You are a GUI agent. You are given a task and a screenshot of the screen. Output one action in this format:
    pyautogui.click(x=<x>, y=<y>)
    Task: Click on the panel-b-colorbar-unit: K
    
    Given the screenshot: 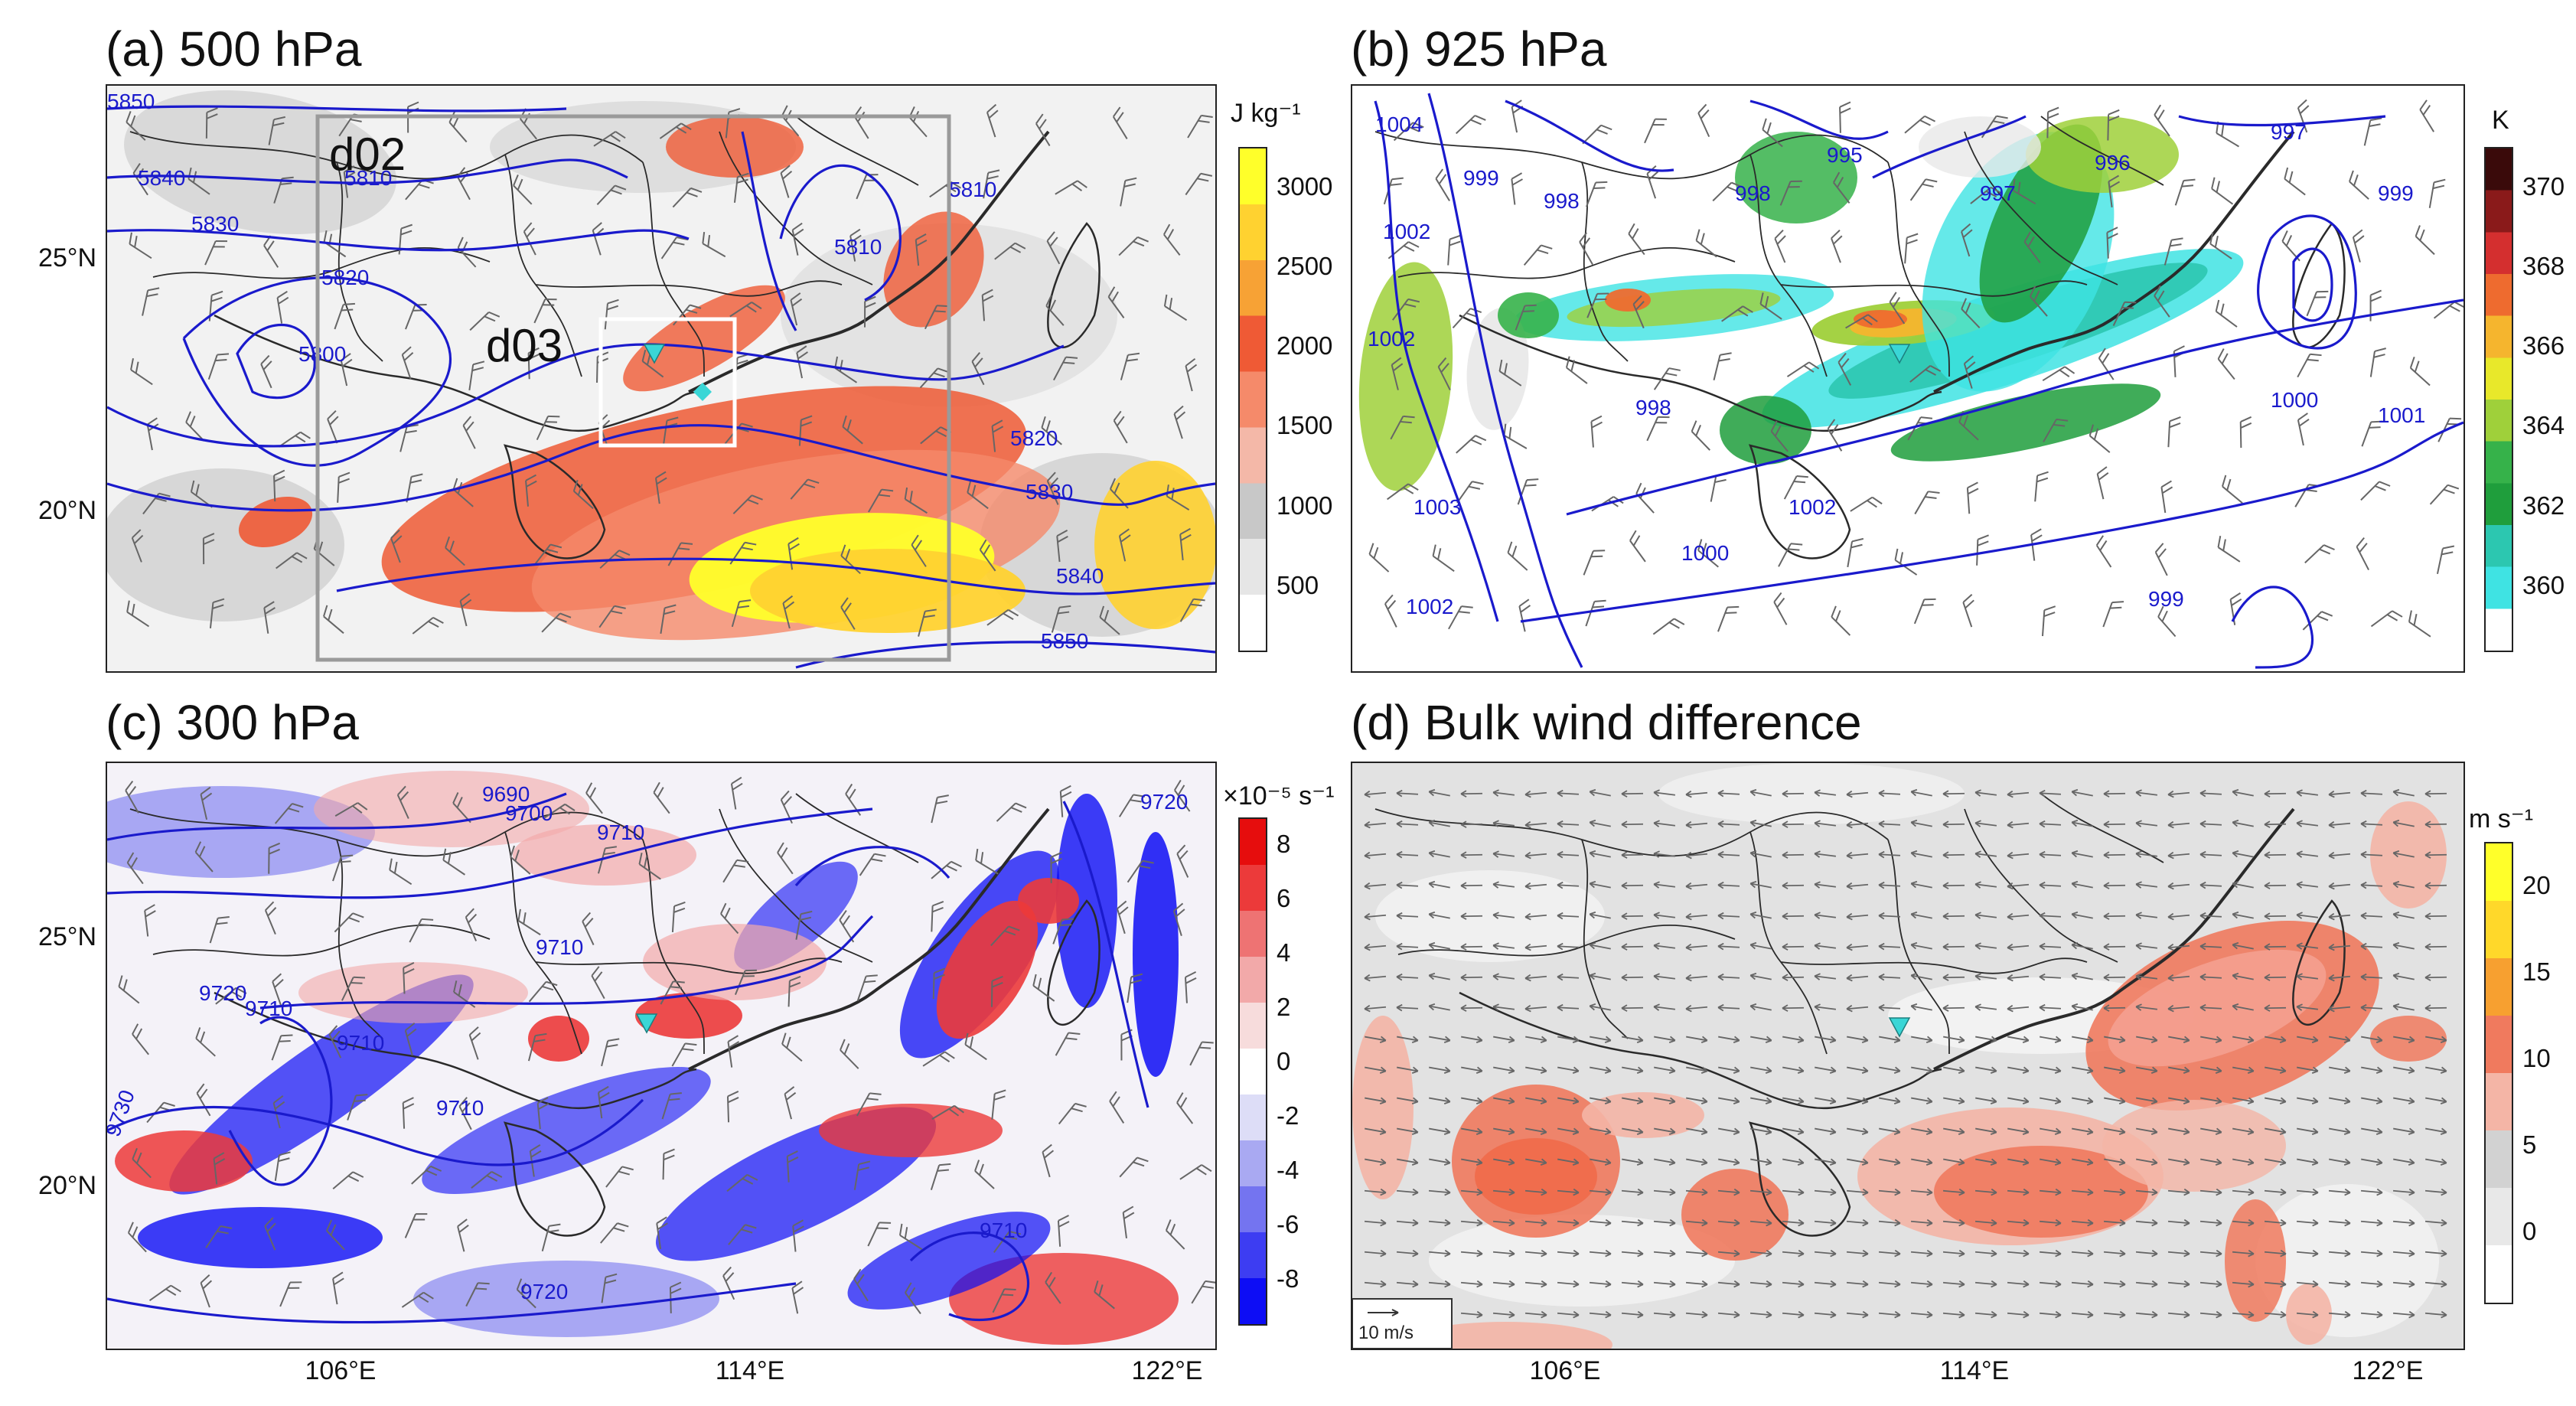 What is the action you would take?
    pyautogui.click(x=2500, y=120)
    